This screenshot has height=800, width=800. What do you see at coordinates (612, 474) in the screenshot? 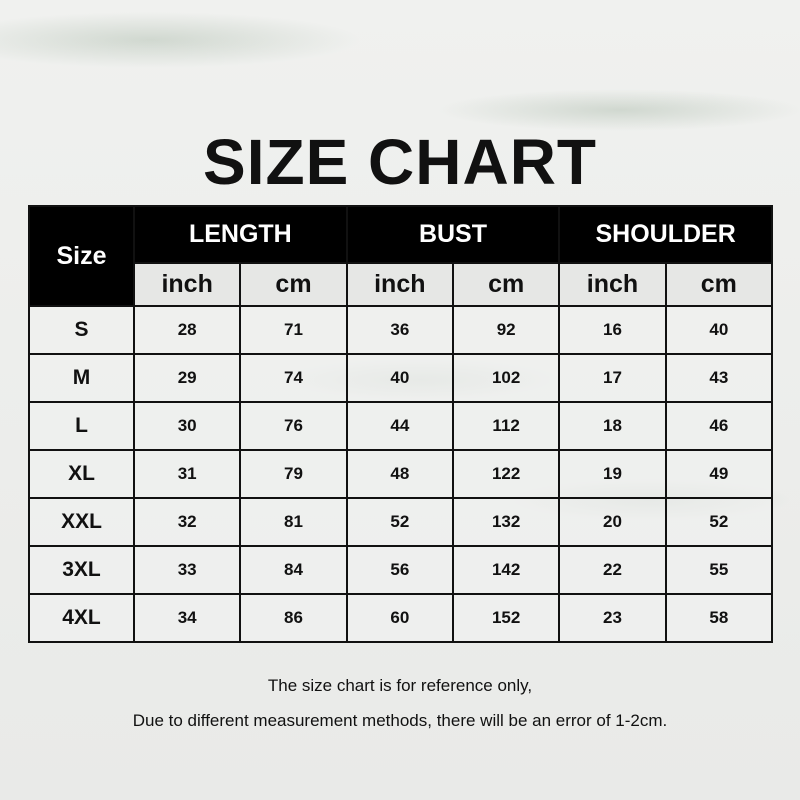
I see `value-cell: 19` at bounding box center [612, 474].